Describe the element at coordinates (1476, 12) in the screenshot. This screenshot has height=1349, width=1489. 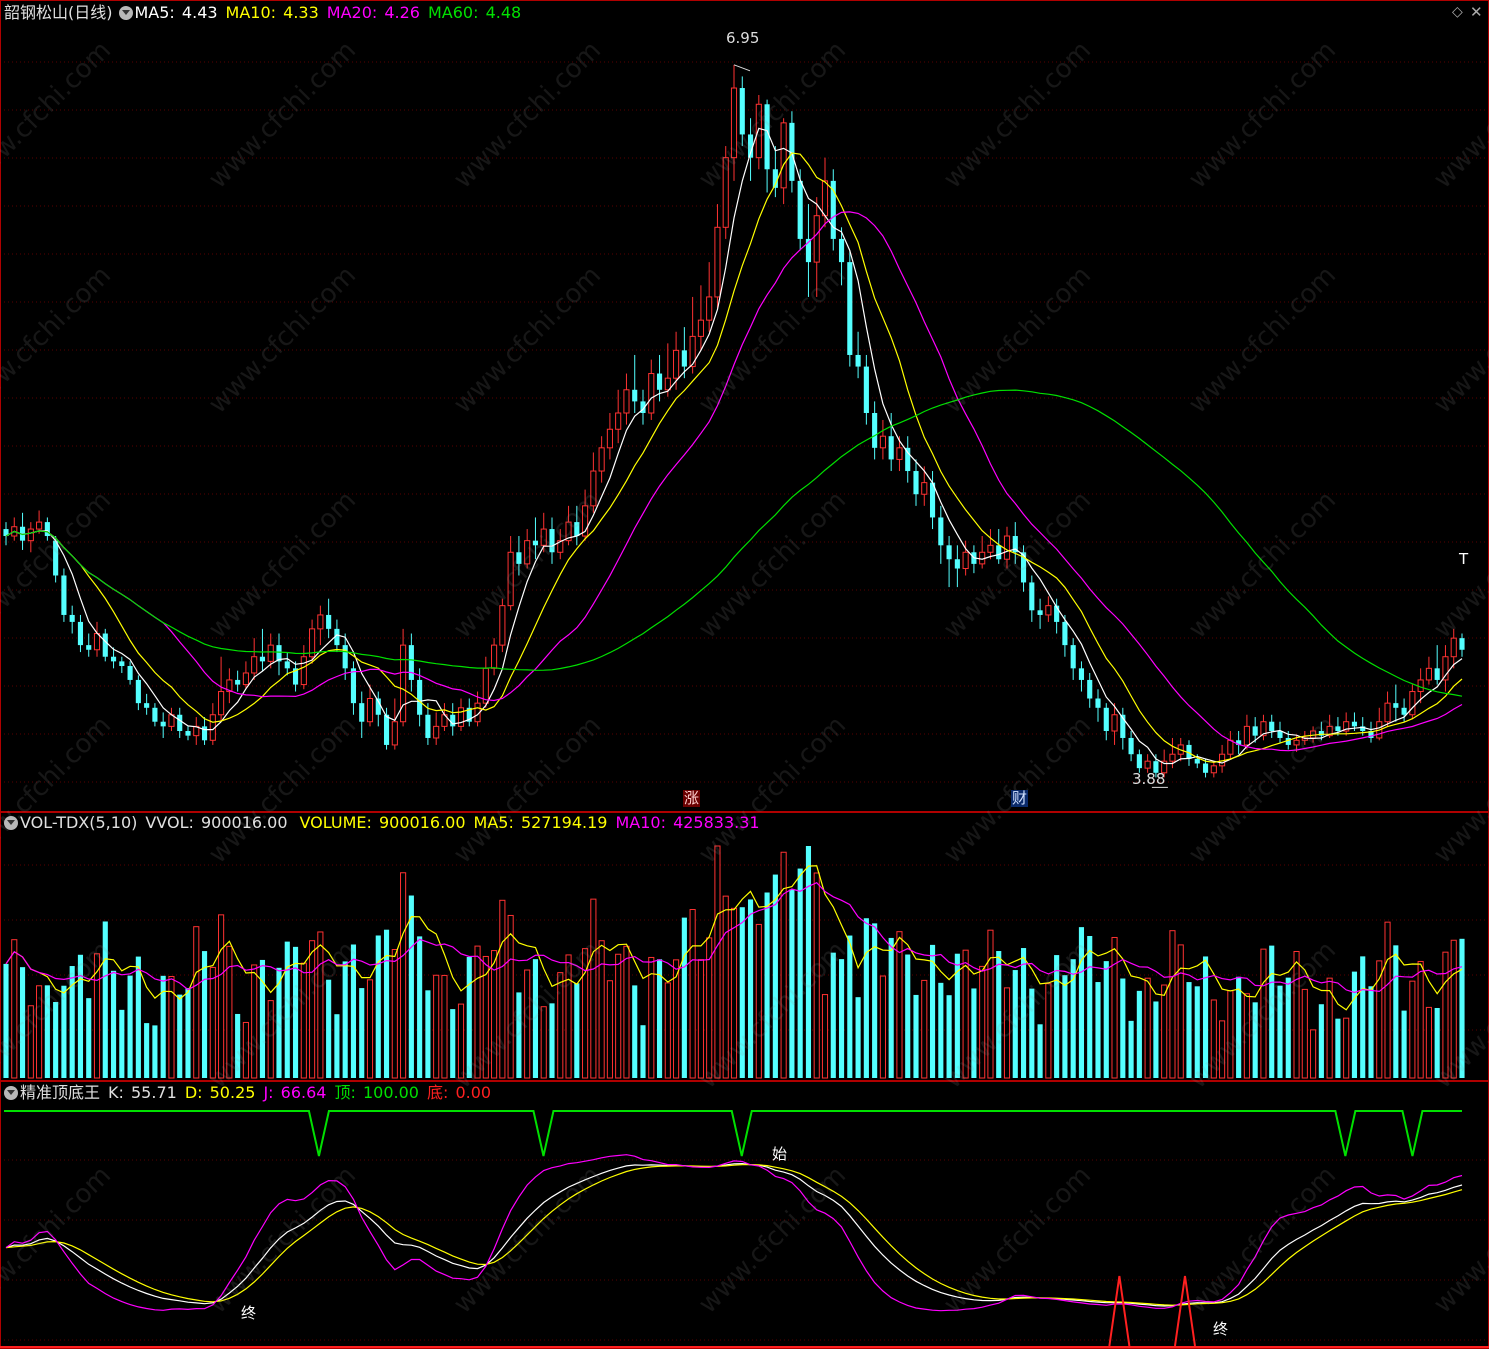
I see `close-icon: ✕` at that location.